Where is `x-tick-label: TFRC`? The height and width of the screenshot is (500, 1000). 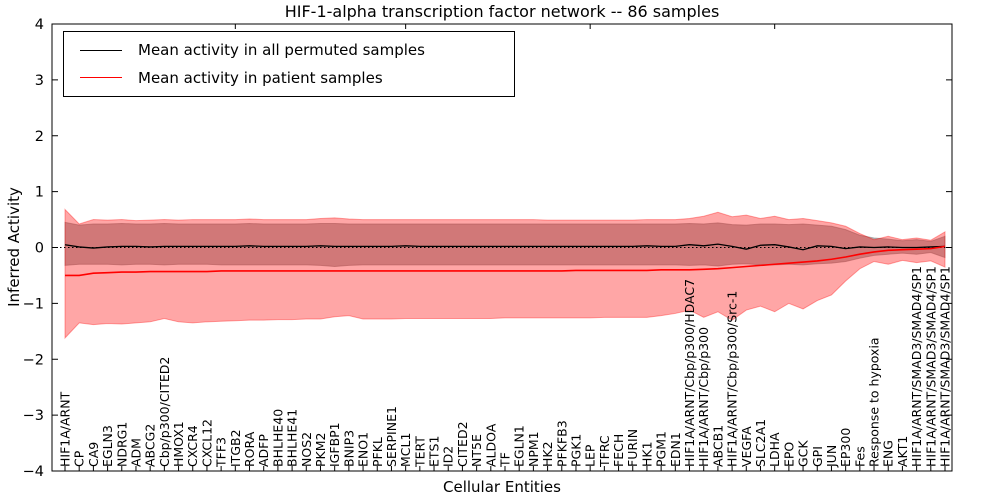
x-tick-label: TFRC is located at coordinates (604, 451).